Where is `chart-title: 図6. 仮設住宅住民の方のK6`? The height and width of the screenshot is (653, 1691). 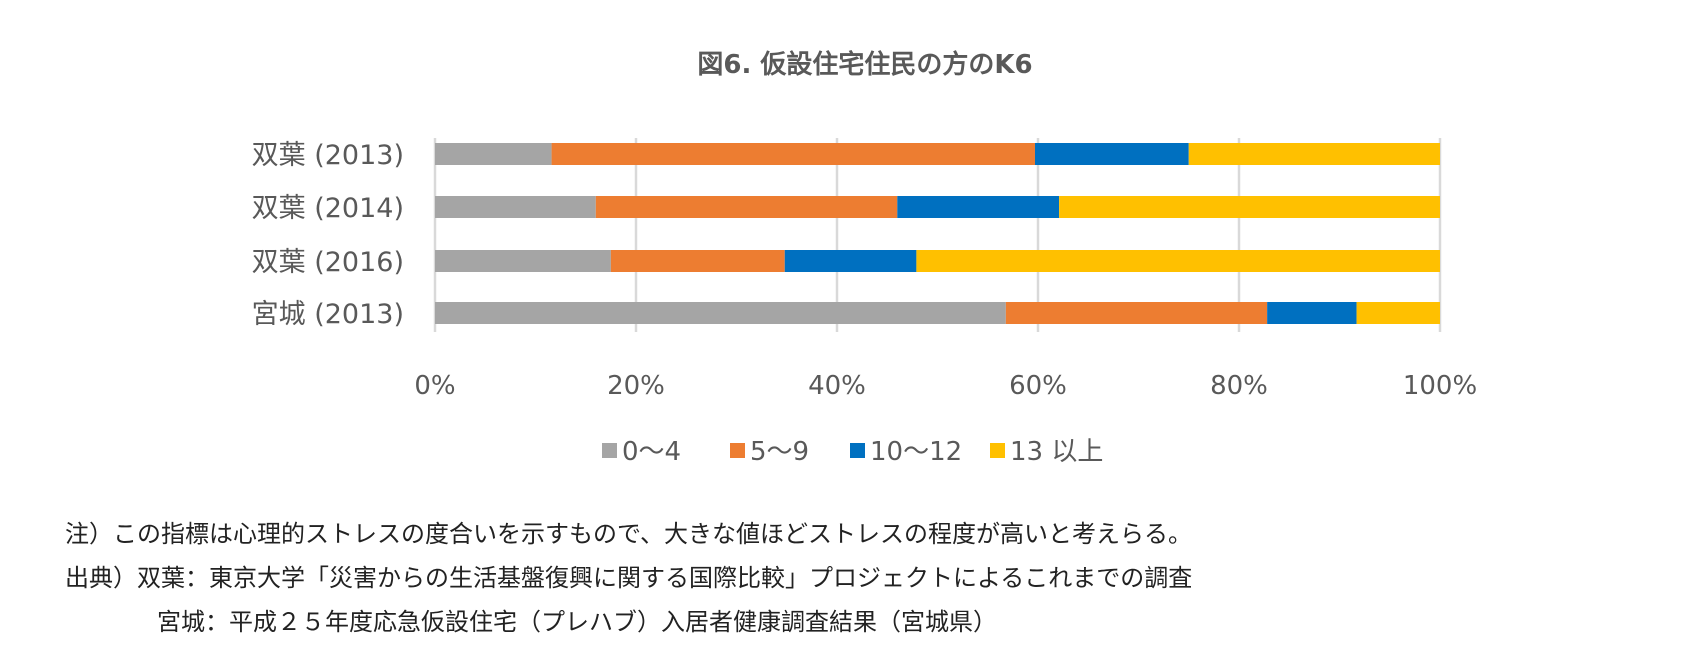
chart-title: 図6. 仮設住宅住民の方のK6 is located at coordinates (865, 65).